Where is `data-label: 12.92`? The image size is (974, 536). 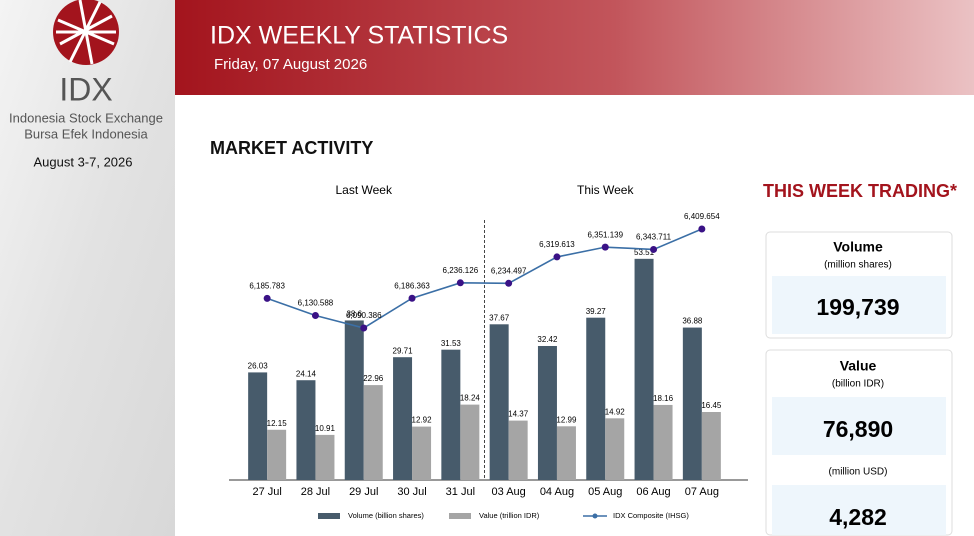
data-label: 12.92 is located at coordinates (422, 420).